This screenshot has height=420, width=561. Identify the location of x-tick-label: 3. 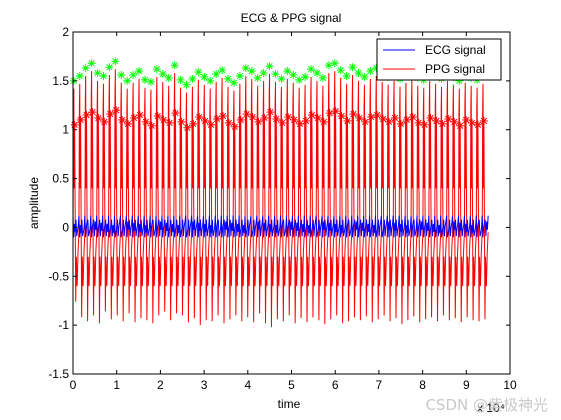
(204, 385).